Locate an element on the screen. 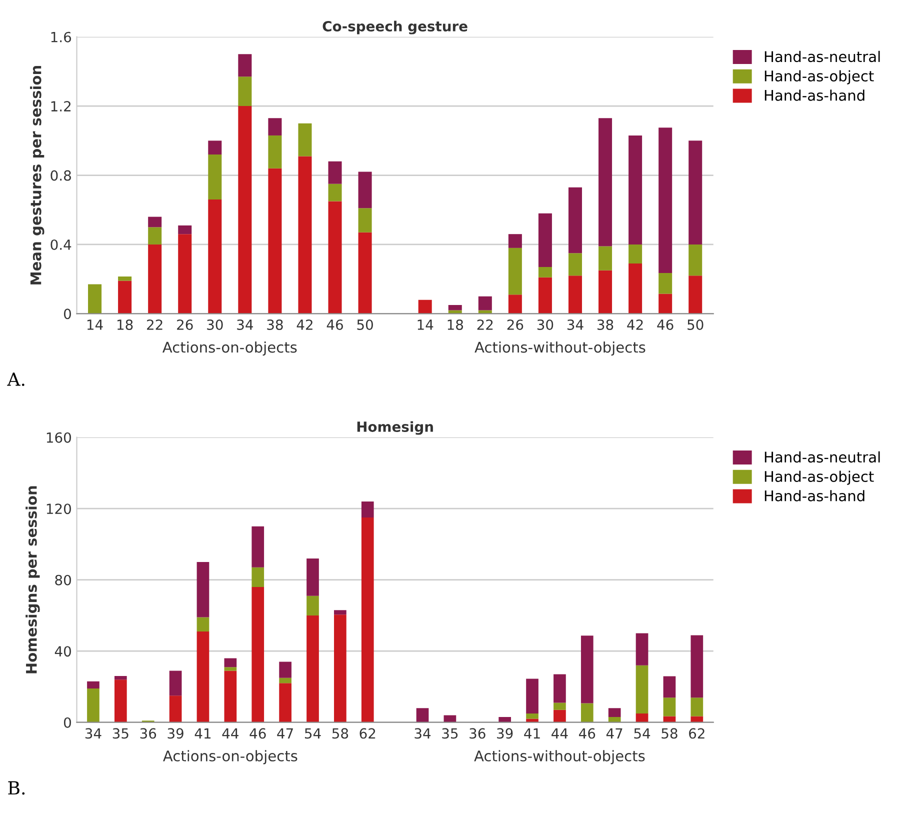 The height and width of the screenshot is (819, 903). y-tick-label: 0.8 is located at coordinates (60, 175).